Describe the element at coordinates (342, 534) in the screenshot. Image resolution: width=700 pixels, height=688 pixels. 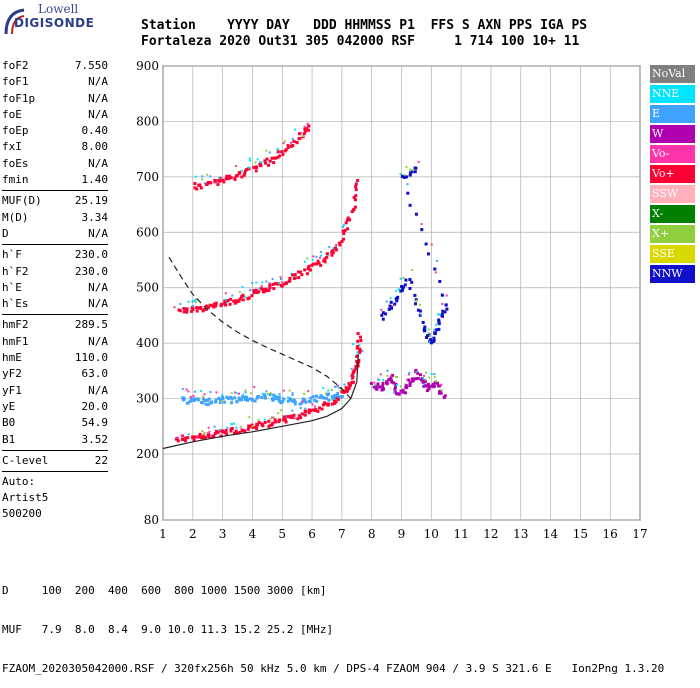
I see `x-tick-label: 7` at that location.